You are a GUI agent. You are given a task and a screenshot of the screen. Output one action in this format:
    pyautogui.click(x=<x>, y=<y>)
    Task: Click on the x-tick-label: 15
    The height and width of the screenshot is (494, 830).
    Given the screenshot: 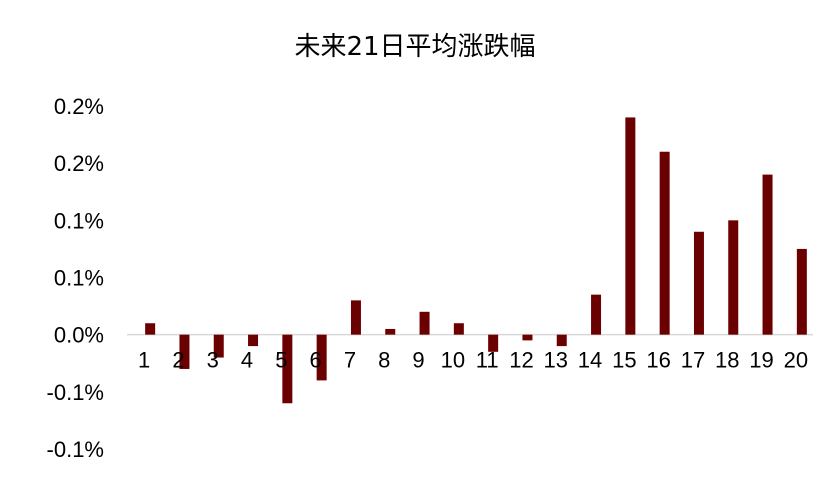 What is the action you would take?
    pyautogui.click(x=624, y=360)
    